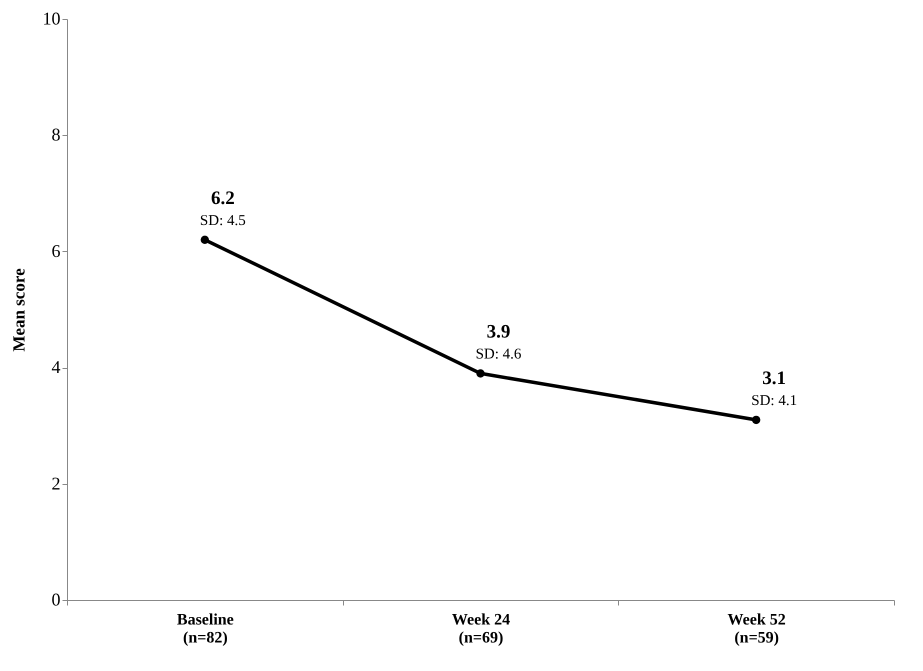 This screenshot has height=671, width=923. What do you see at coordinates (498, 331) in the screenshot?
I see `data-label: 3.9` at bounding box center [498, 331].